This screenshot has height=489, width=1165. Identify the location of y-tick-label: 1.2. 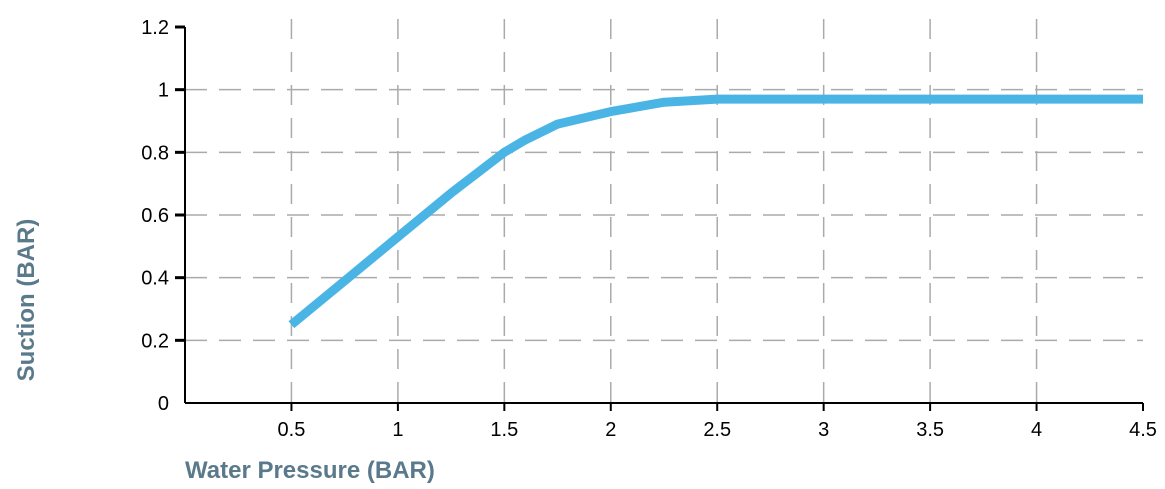
(155, 28).